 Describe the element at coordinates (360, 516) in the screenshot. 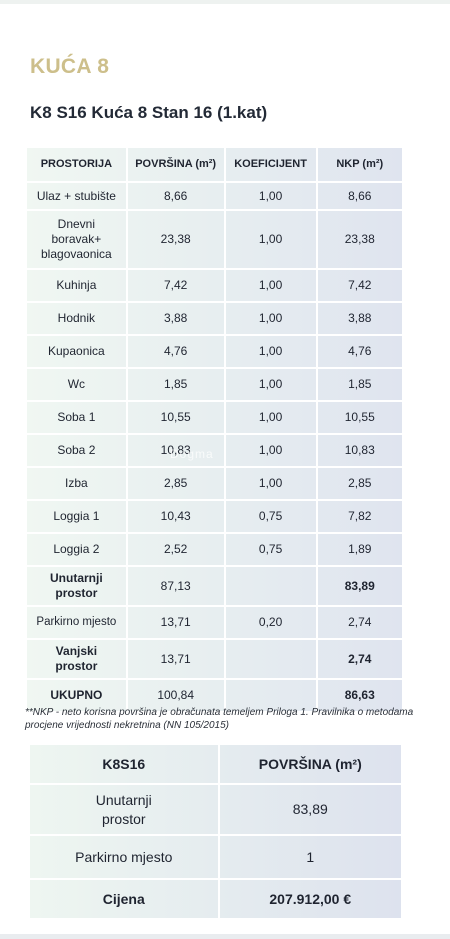

I see `room-nkp: 7,82` at that location.